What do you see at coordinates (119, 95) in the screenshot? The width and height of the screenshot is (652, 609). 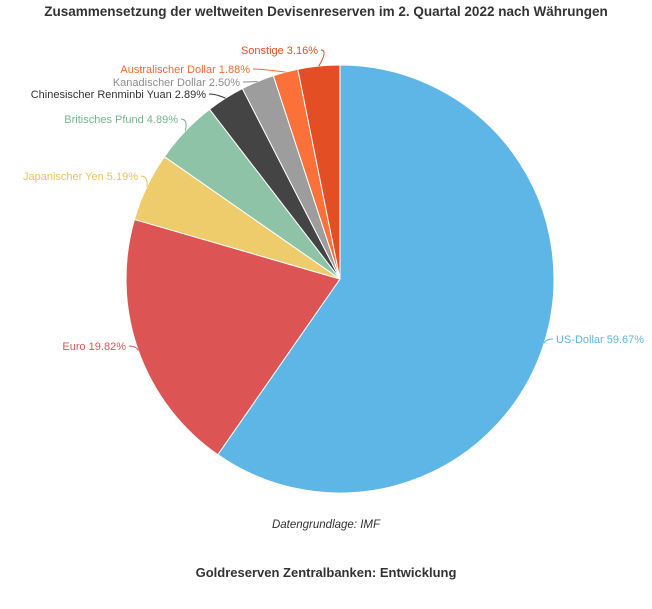 I see `slice-label: Chinesischer Renminbi Yuan 2.89%` at bounding box center [119, 95].